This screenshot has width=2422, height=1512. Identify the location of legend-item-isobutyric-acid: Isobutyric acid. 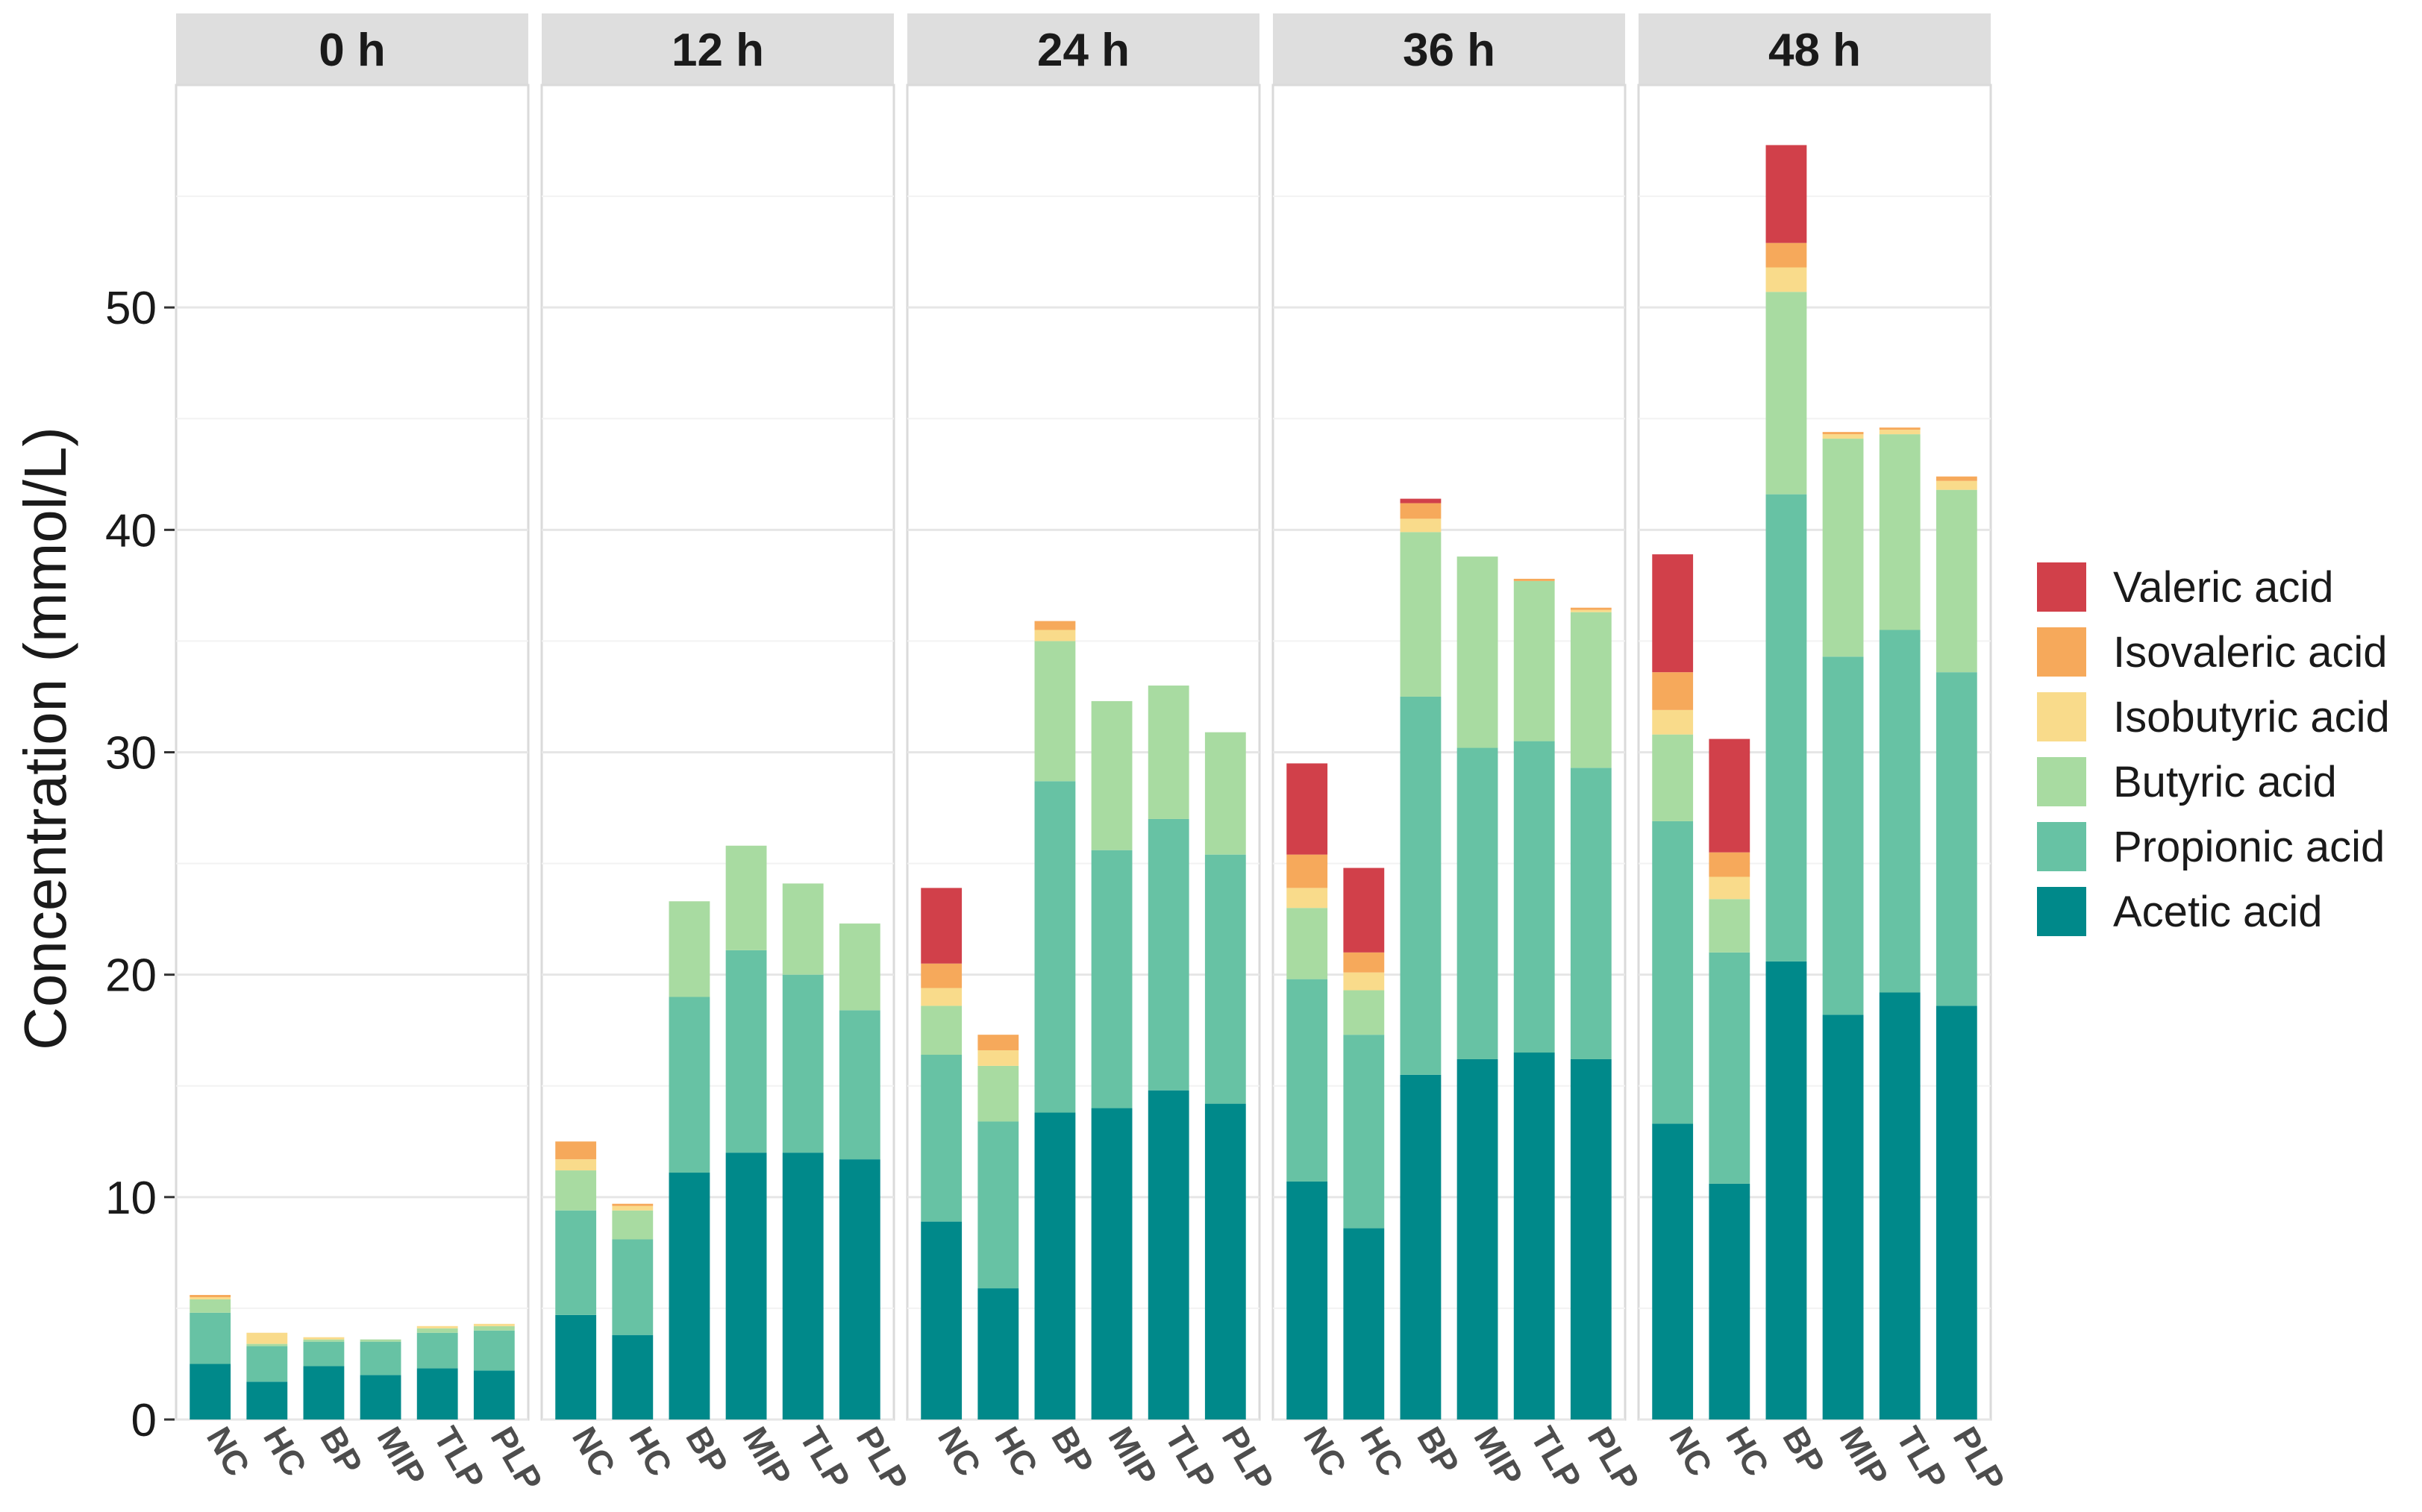
(2213, 716).